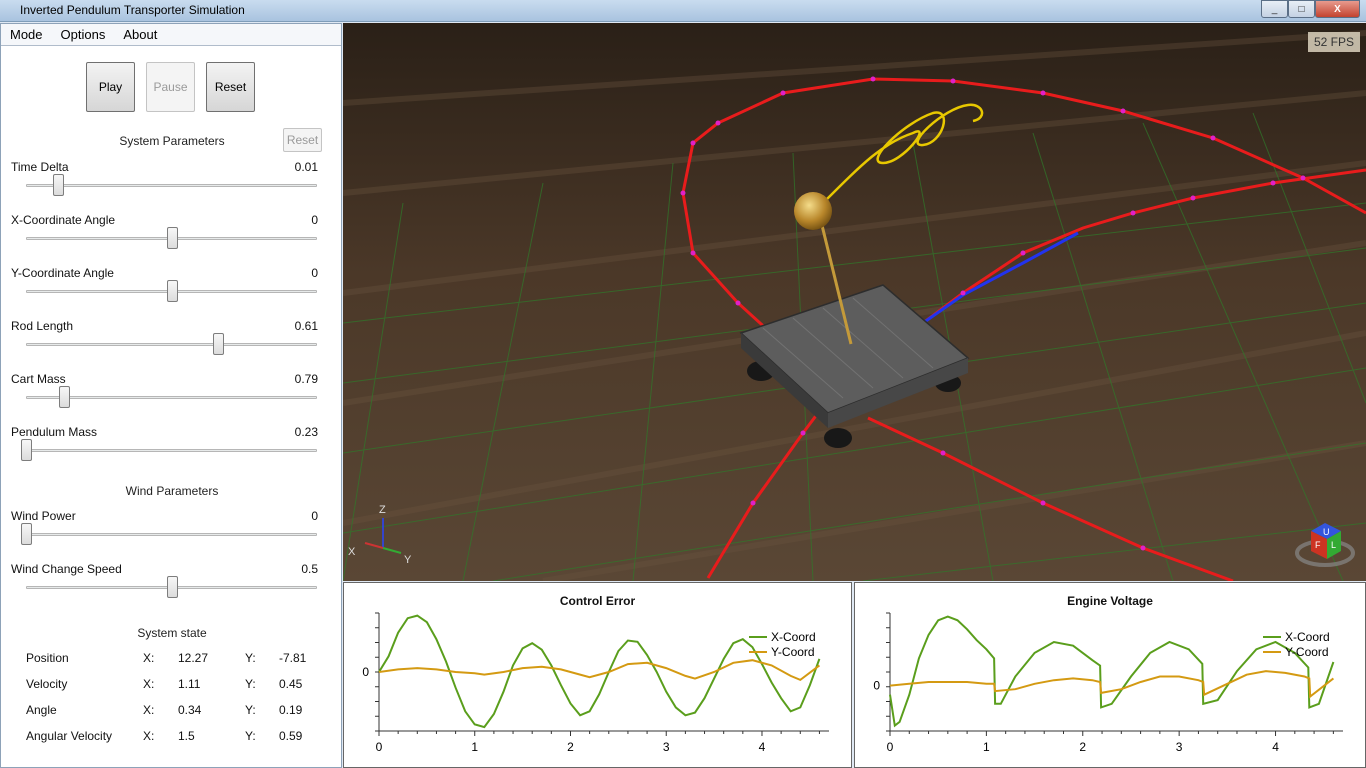  I want to click on system-state-title: System state, so click(172, 633).